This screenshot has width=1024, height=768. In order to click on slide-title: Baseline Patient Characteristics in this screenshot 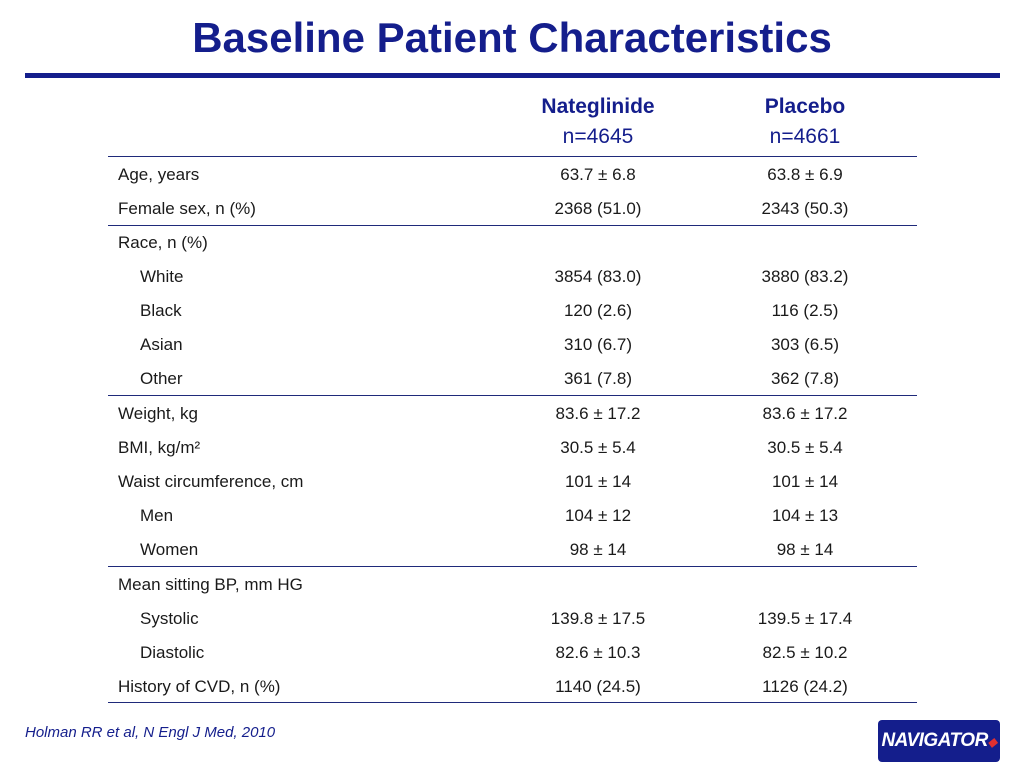, I will do `click(512, 37)`.